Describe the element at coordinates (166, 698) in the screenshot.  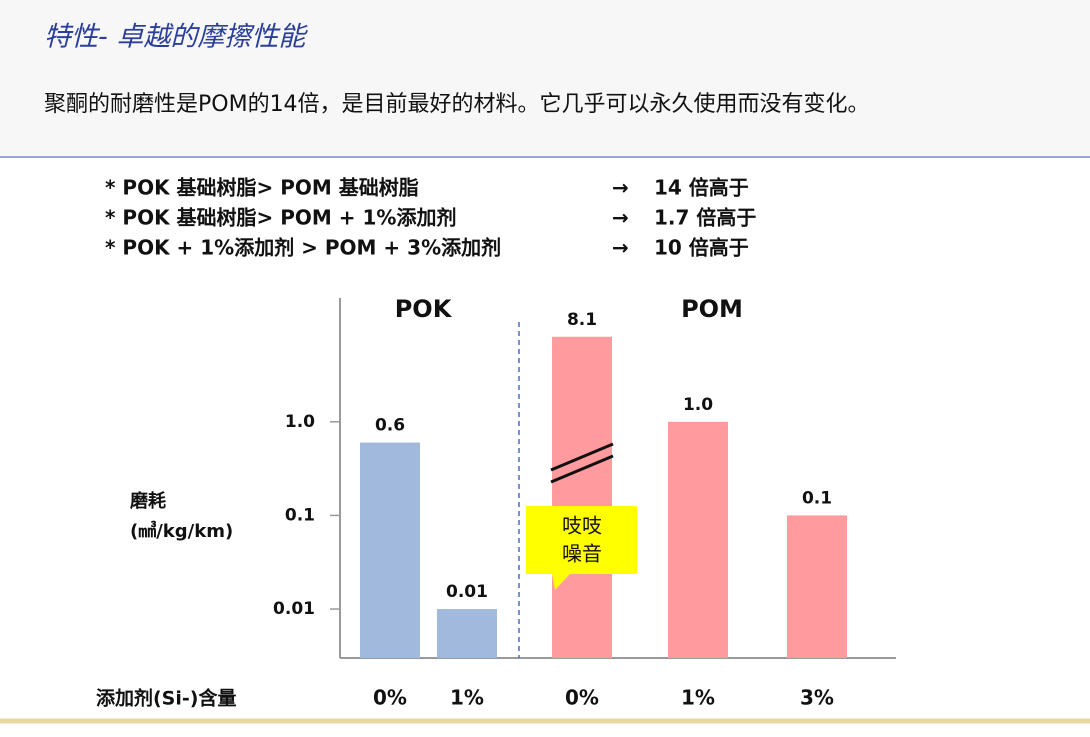
I see `x-axis-label: 添加剂(Si-)含量` at that location.